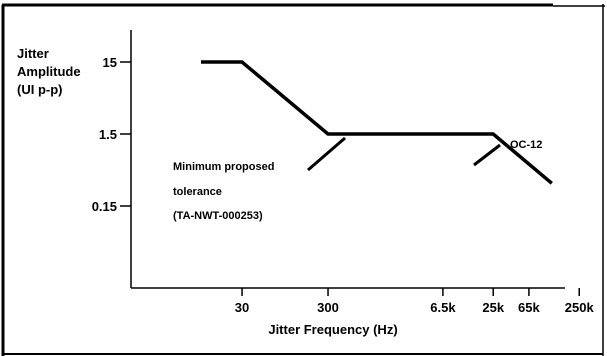  I want to click on series-label: OC-12, so click(526, 145).